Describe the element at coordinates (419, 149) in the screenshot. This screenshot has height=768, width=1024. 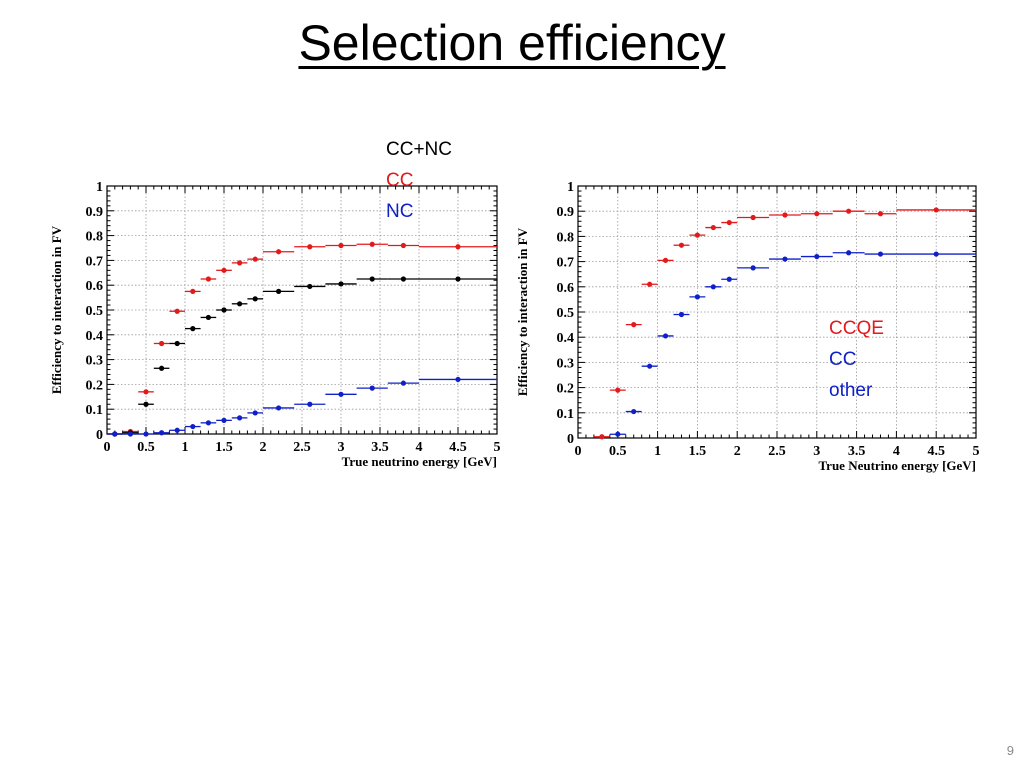
I see `legend-entry-cc-nc: CC+NC` at that location.